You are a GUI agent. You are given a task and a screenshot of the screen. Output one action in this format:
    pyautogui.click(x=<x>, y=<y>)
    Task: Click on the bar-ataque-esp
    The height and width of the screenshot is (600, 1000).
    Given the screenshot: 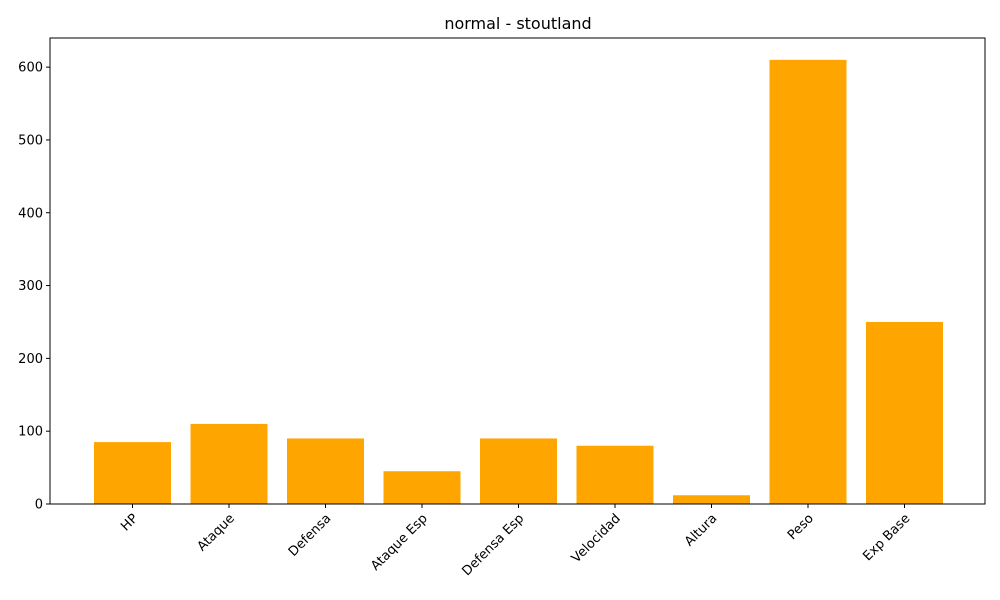 What is the action you would take?
    pyautogui.click(x=422, y=487)
    